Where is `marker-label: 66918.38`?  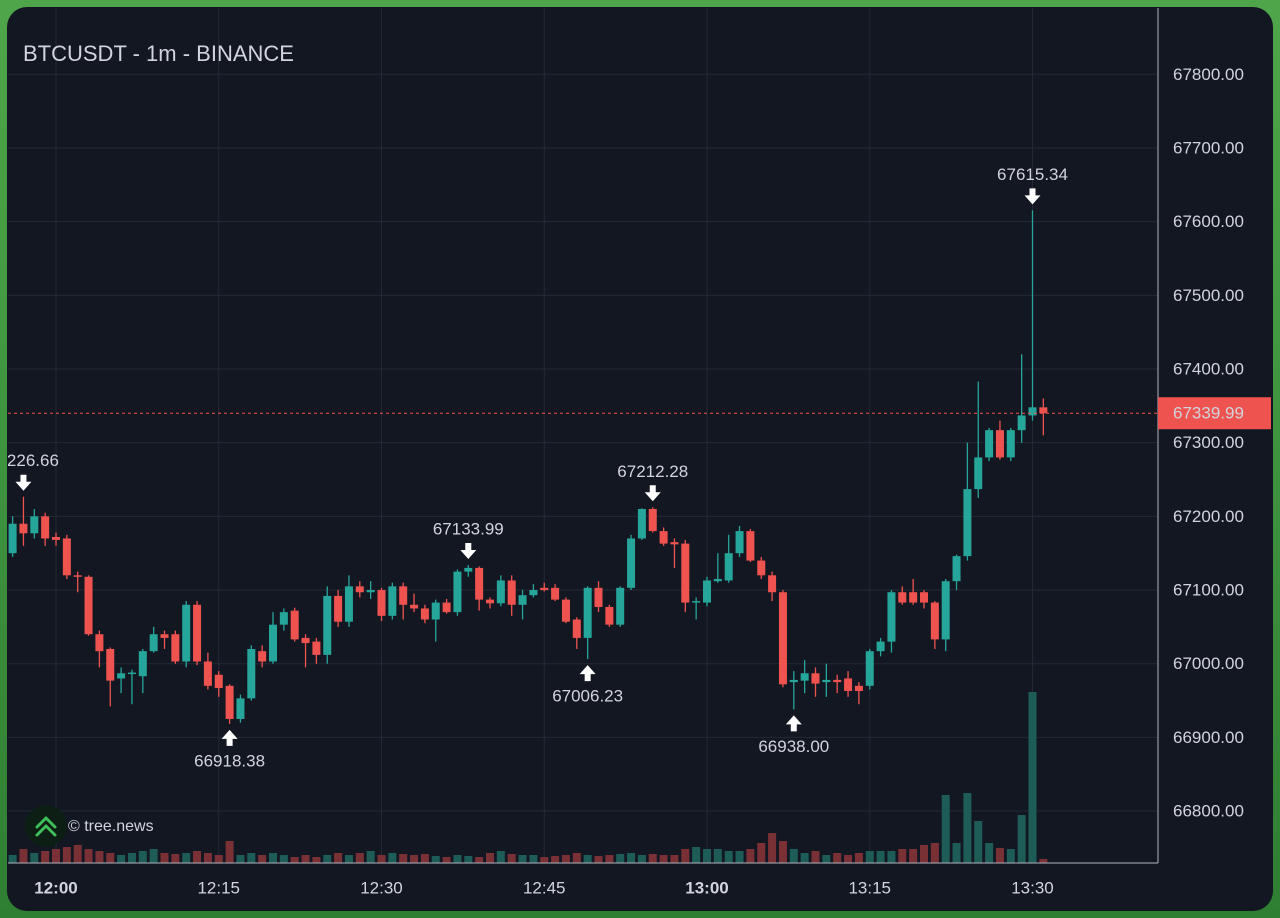
marker-label: 66918.38 is located at coordinates (229, 760).